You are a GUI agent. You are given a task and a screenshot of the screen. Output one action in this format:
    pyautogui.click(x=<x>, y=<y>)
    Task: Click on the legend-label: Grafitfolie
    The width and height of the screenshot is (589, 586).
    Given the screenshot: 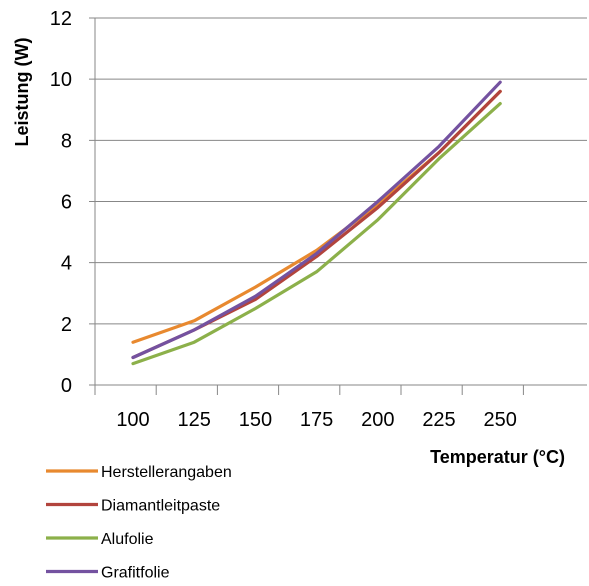 What is the action you would take?
    pyautogui.click(x=135, y=573)
    